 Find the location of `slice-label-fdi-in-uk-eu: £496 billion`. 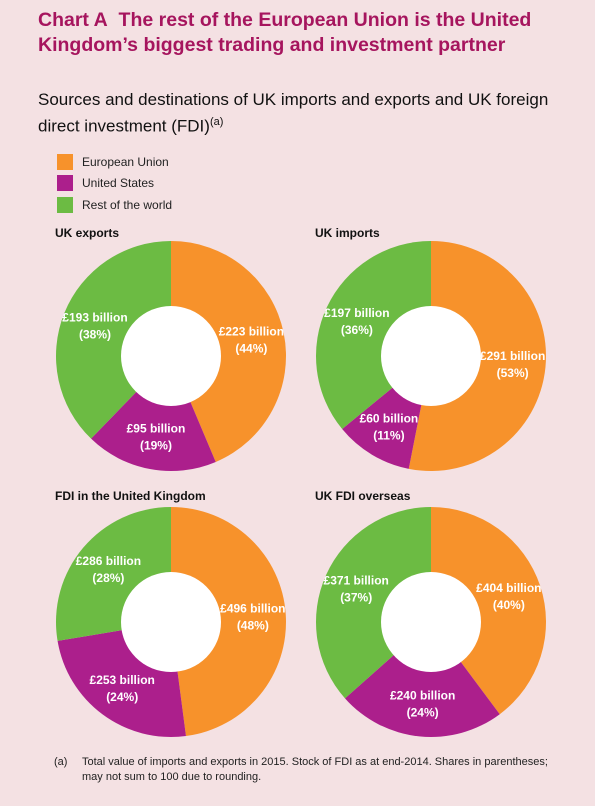

slice-label-fdi-in-uk-eu: £496 billion is located at coordinates (252, 609).